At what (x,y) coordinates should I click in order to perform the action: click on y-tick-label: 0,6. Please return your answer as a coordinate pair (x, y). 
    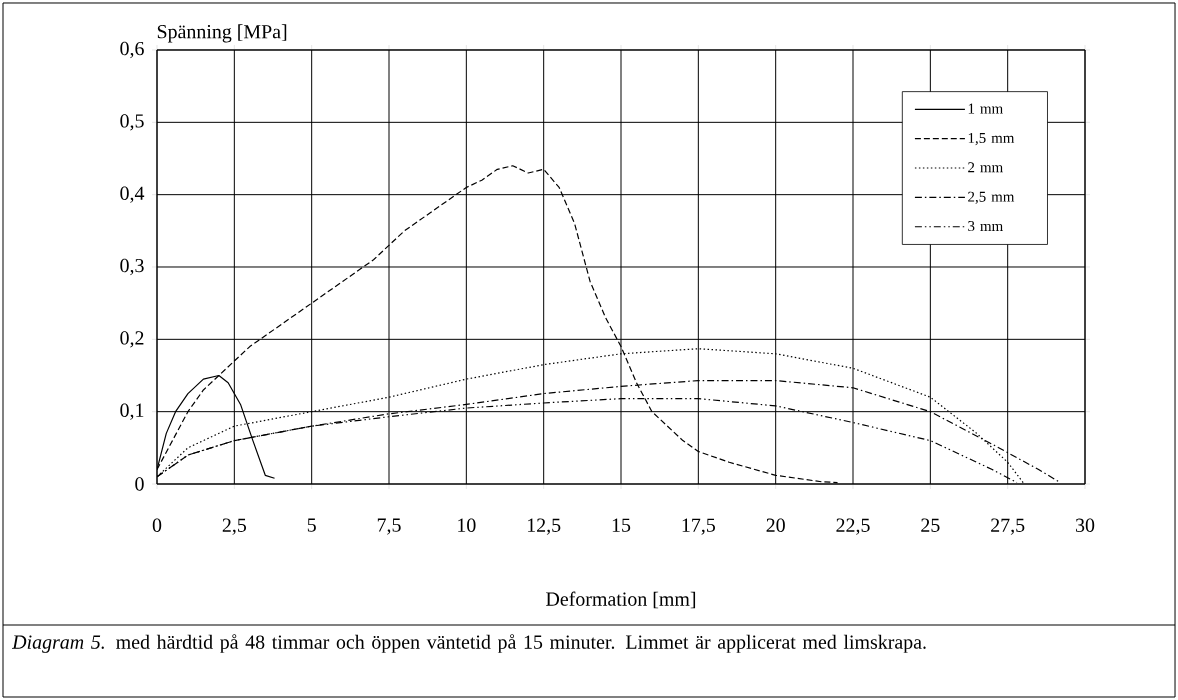
    Looking at the image, I should click on (132, 50).